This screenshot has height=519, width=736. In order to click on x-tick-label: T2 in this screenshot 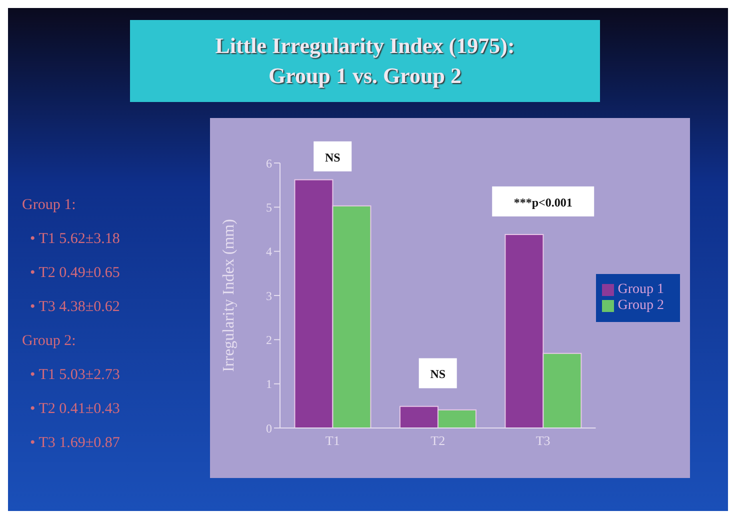, I will do `click(438, 440)`.